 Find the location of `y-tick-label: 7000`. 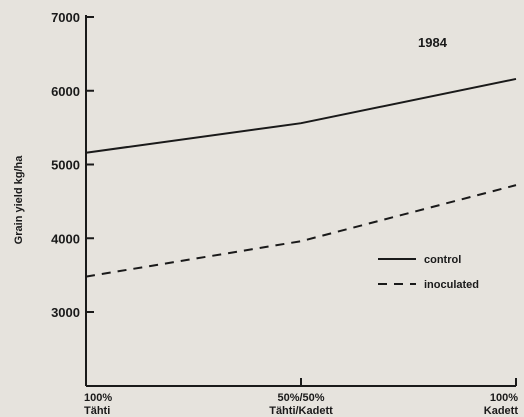

y-tick-label: 7000 is located at coordinates (65, 17).